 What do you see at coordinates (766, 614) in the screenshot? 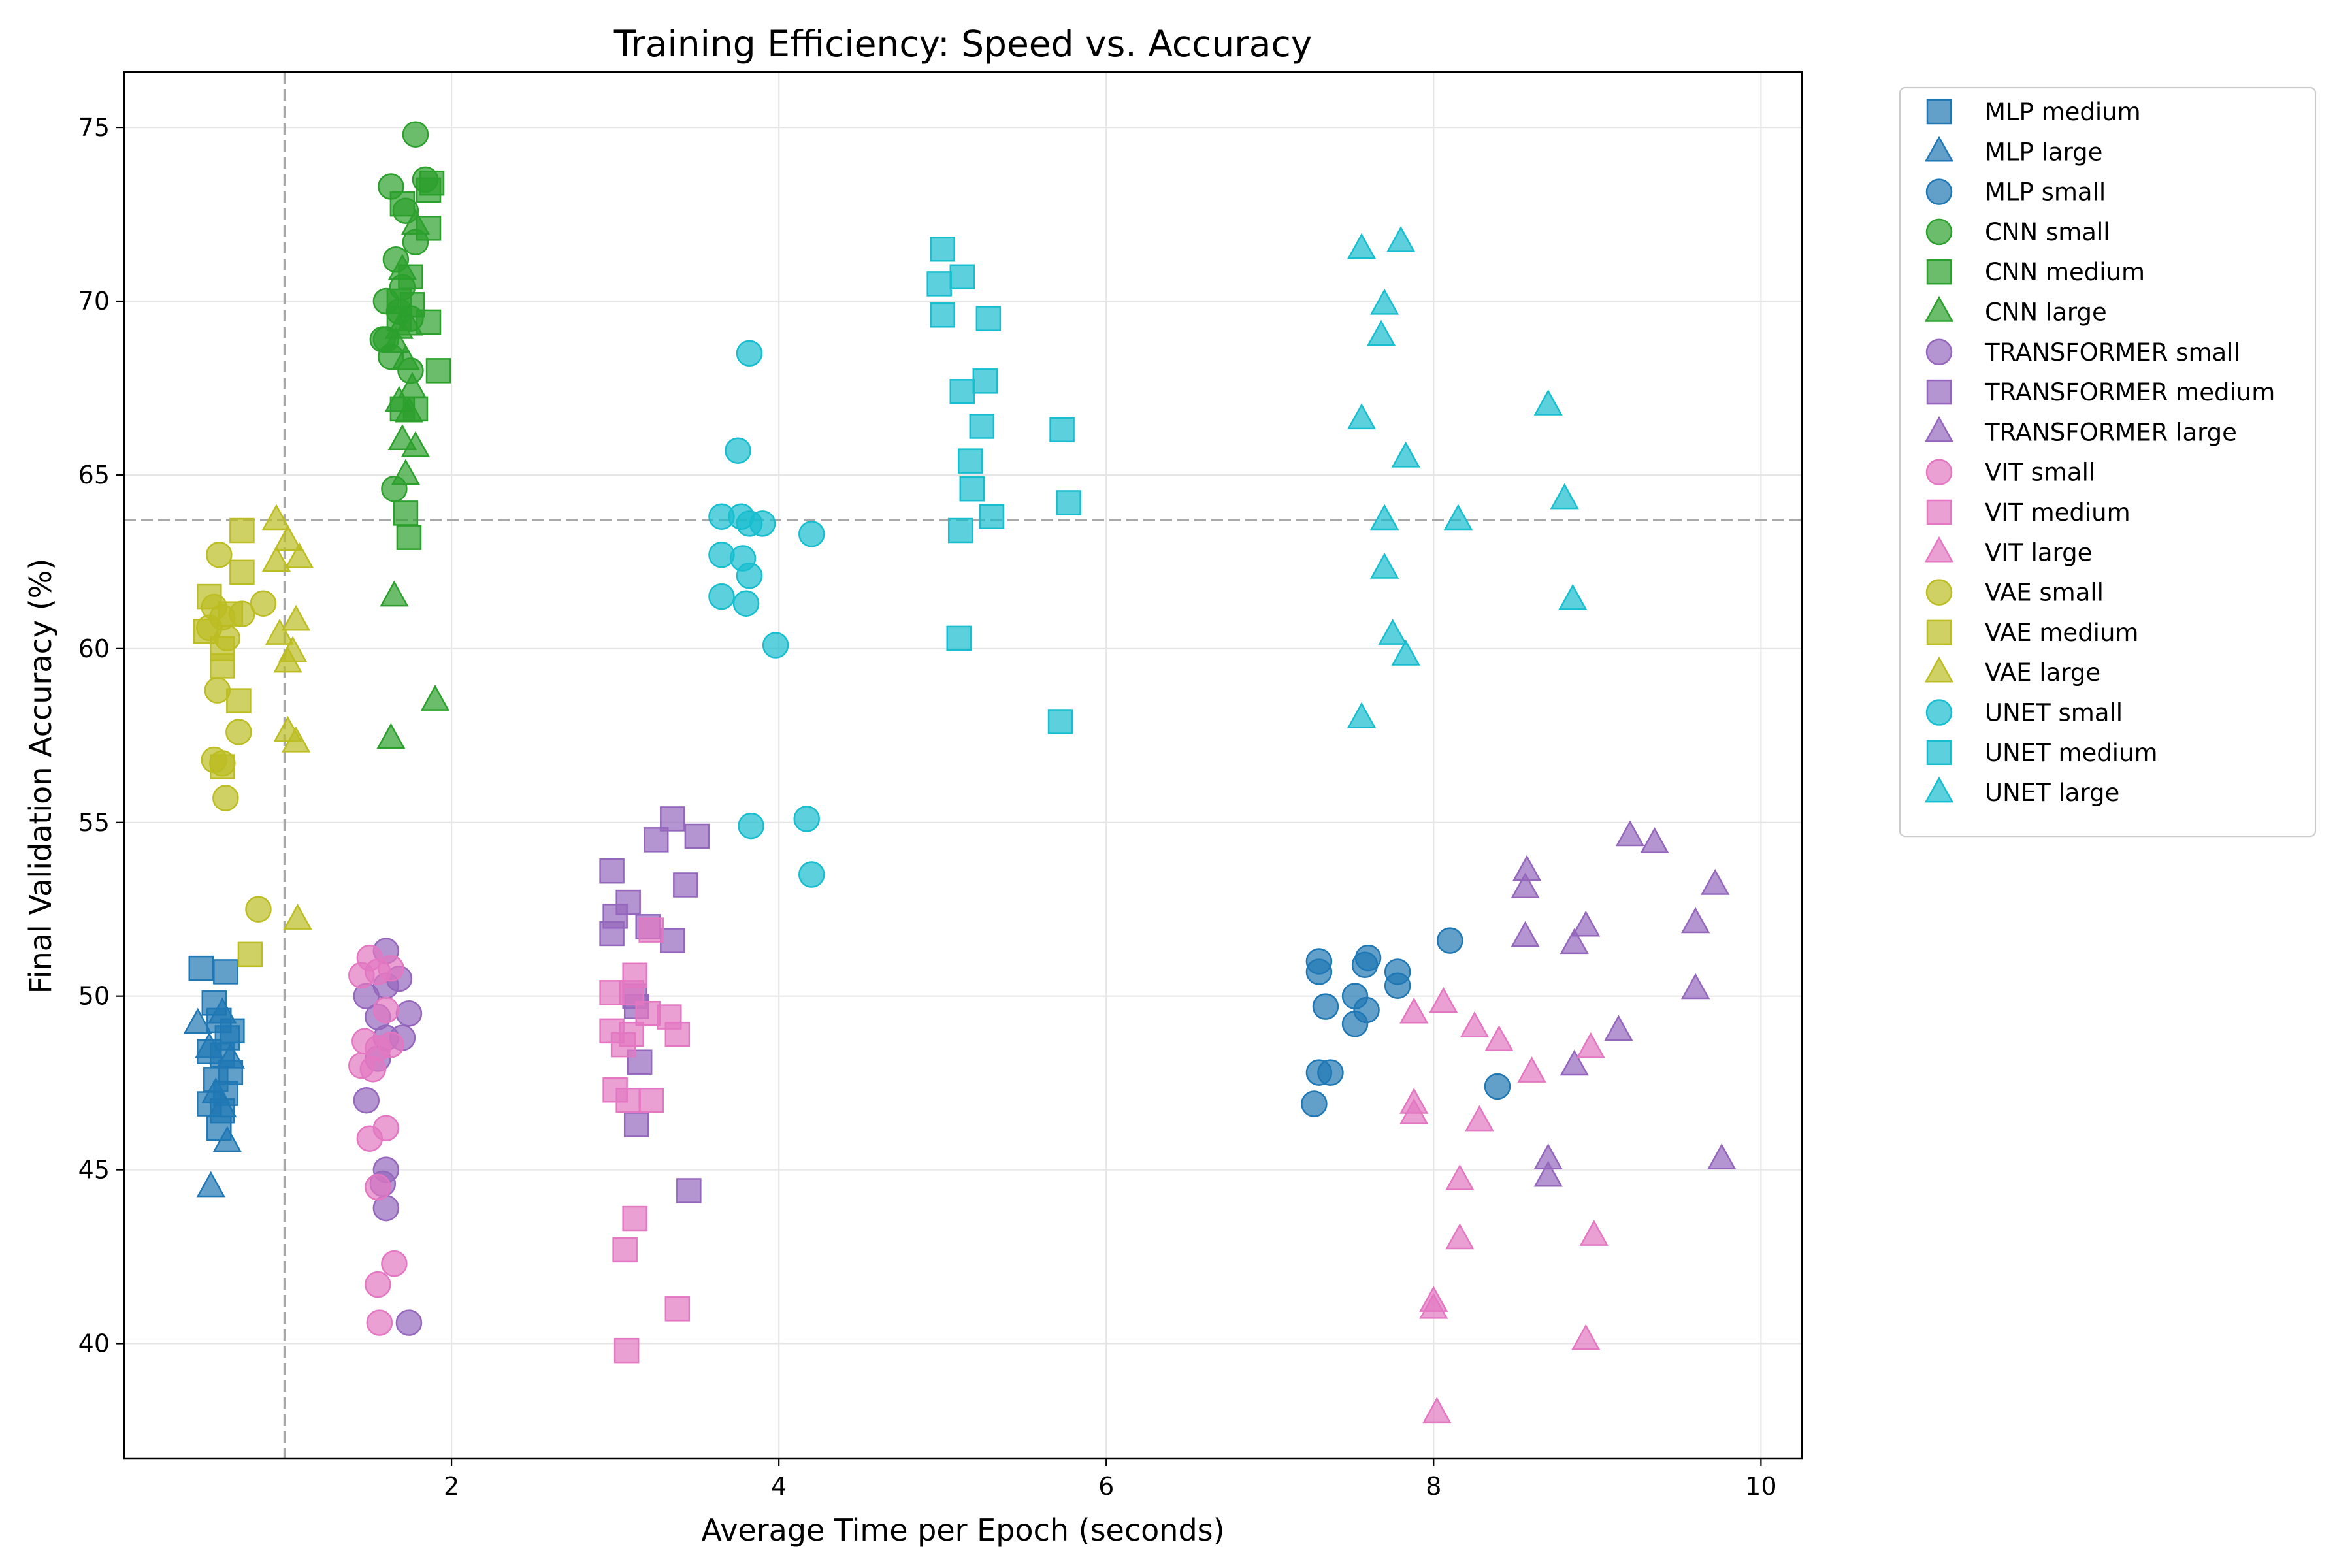
I see `series-unet-small` at bounding box center [766, 614].